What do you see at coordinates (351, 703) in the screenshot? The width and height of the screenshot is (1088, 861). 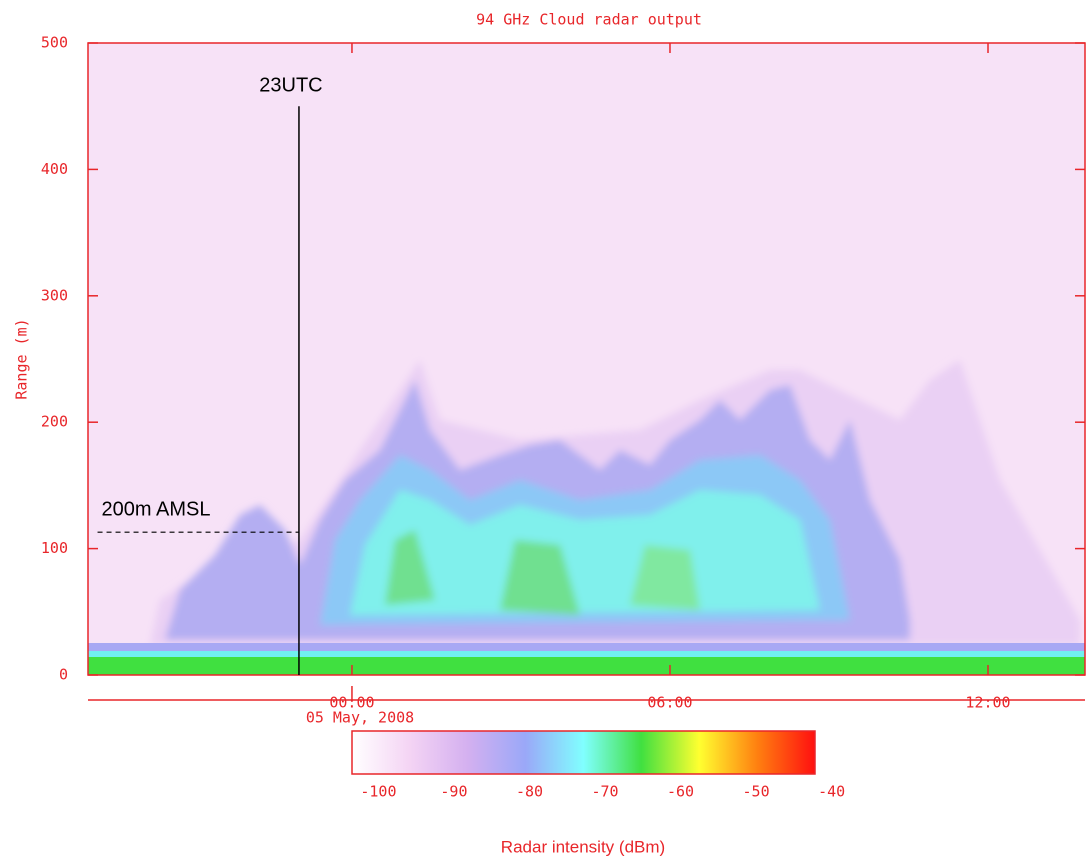 I see `x-tick-label: 00:00` at bounding box center [351, 703].